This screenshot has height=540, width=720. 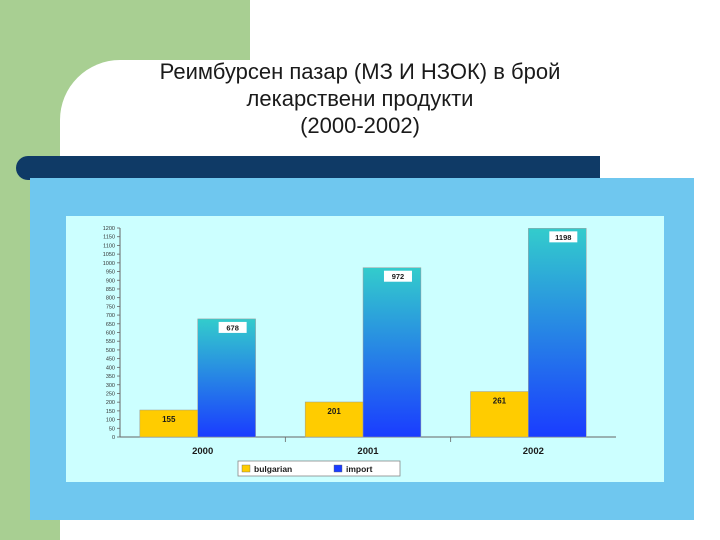 What do you see at coordinates (557, 333) in the screenshot?
I see `bar-import-2002` at bounding box center [557, 333].